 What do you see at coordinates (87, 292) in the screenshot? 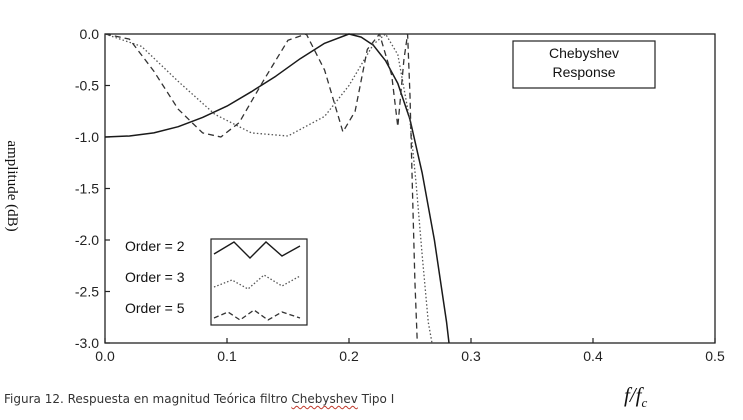
I see `y-tick-label: -2.5` at bounding box center [87, 292].